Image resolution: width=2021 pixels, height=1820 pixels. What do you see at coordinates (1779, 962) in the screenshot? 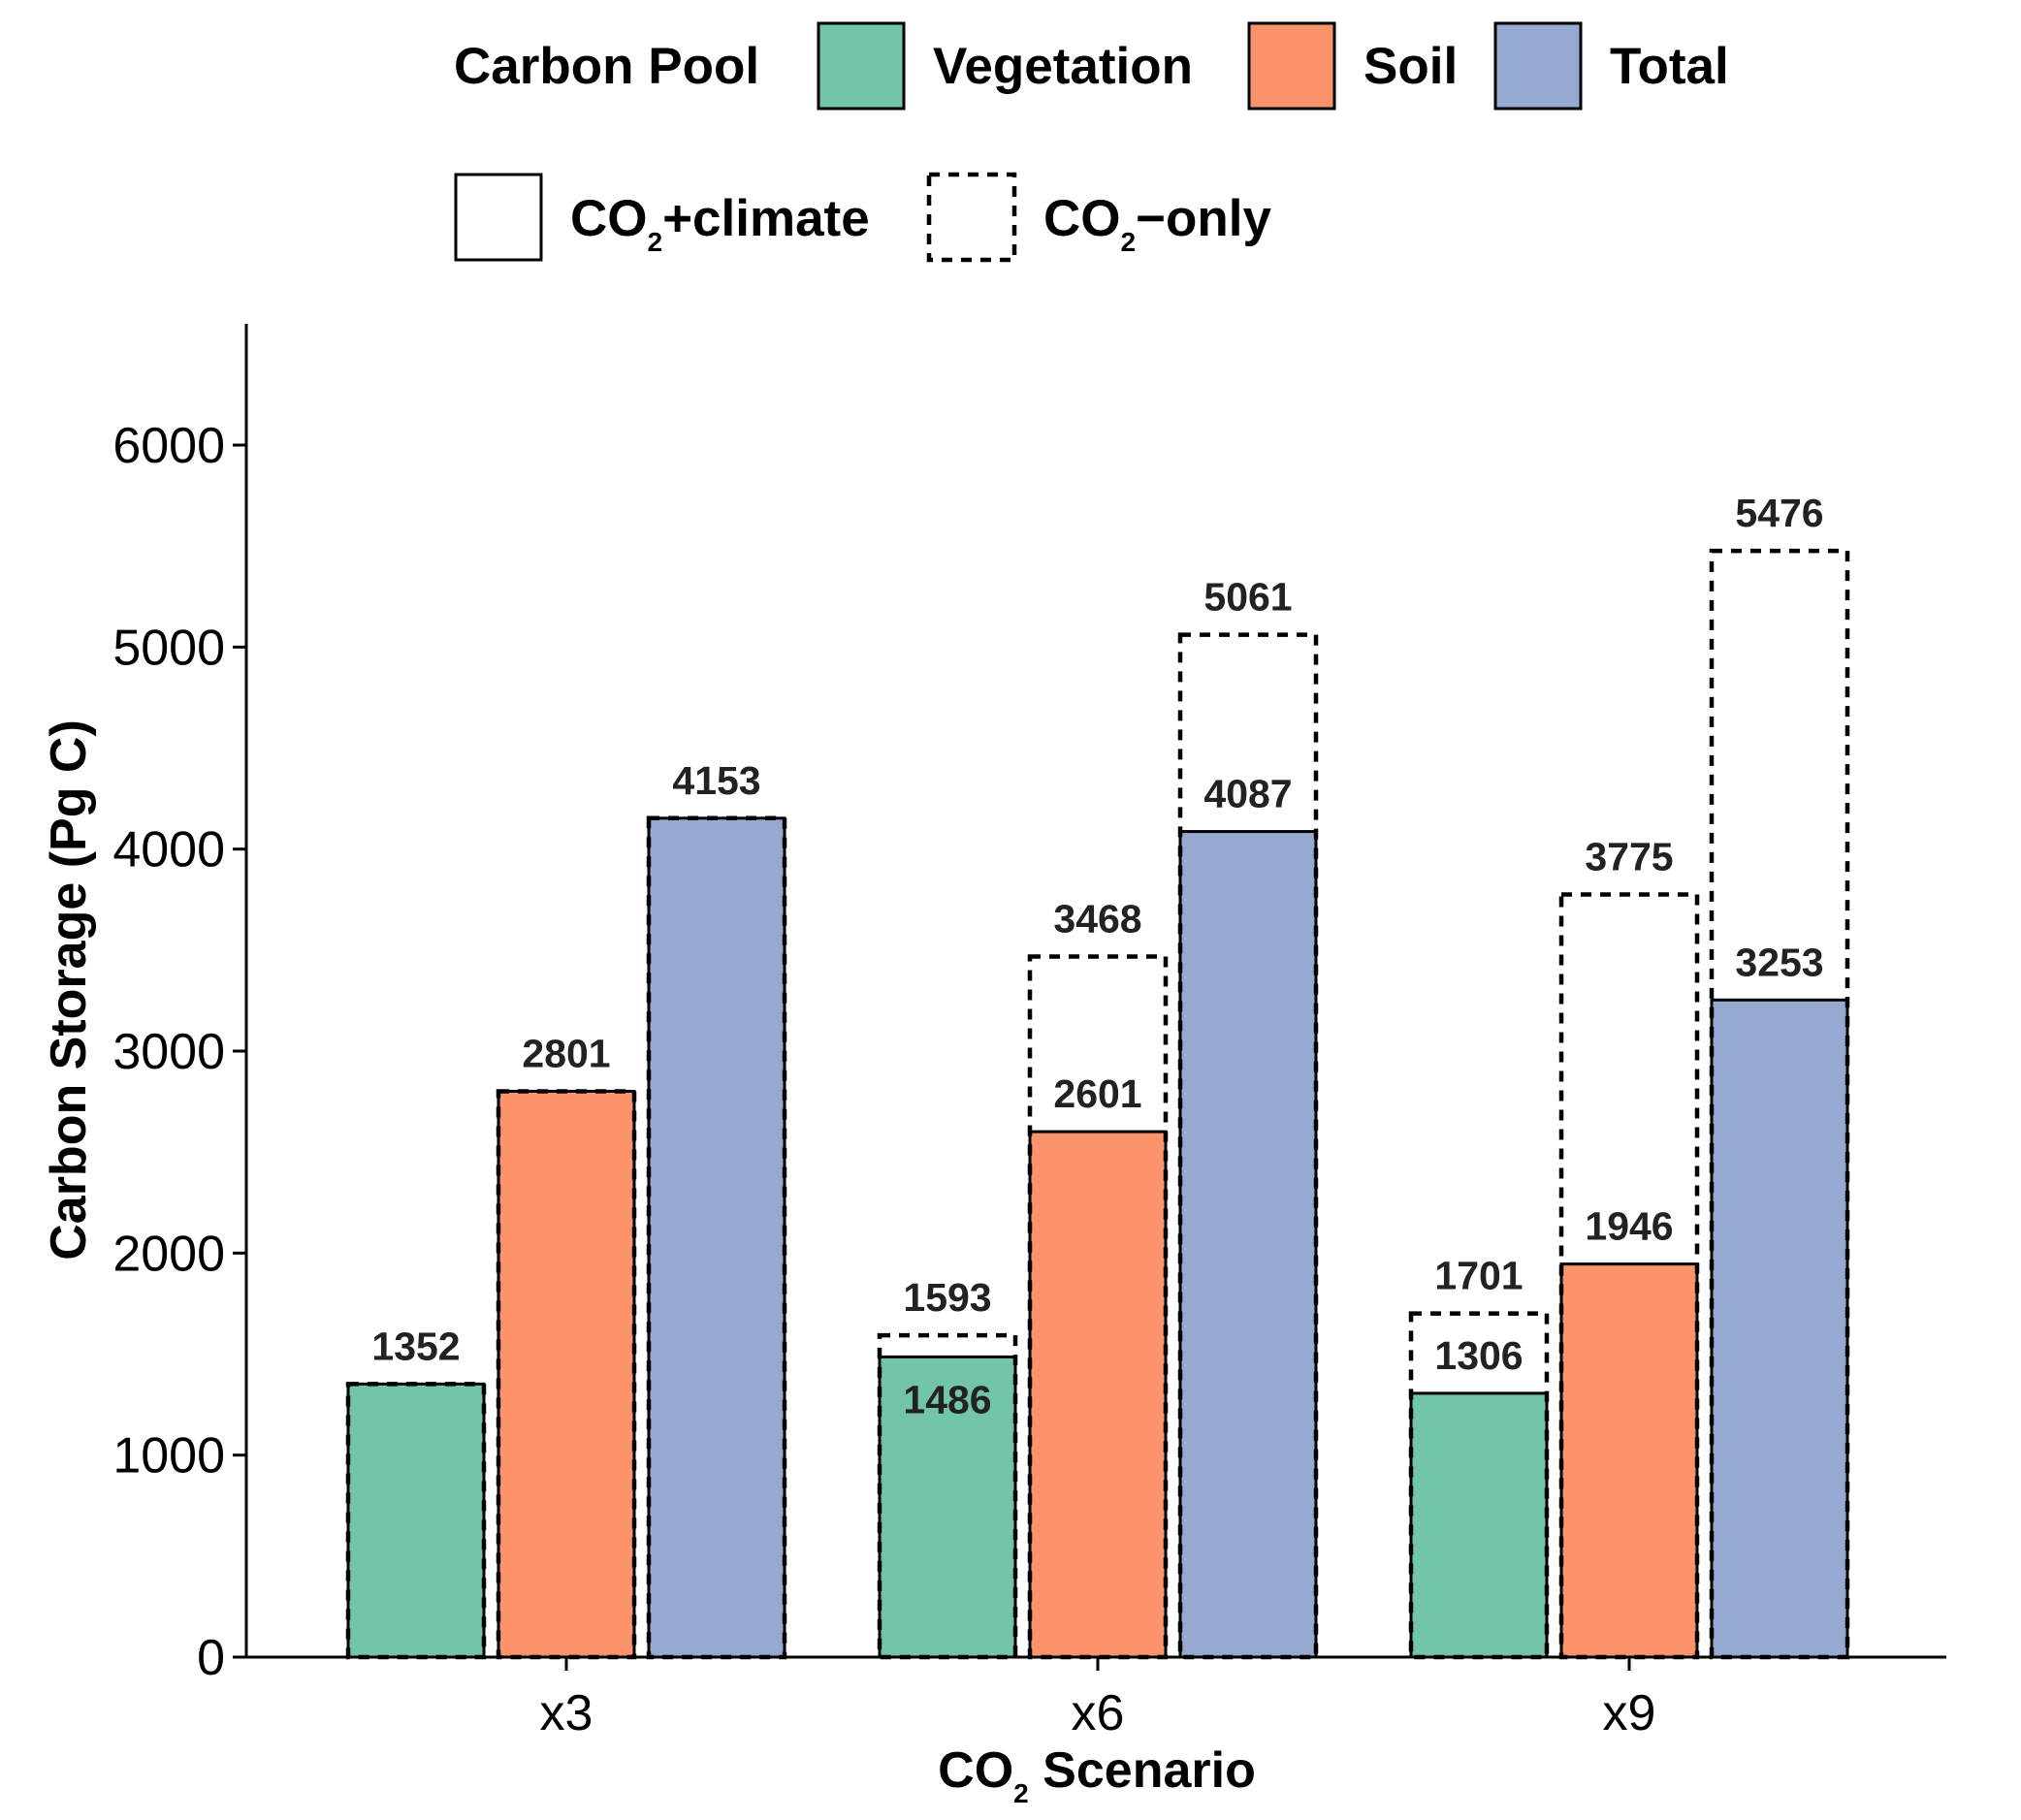
I see `bar-label-co2-climate-total-x9: 3253` at bounding box center [1779, 962].